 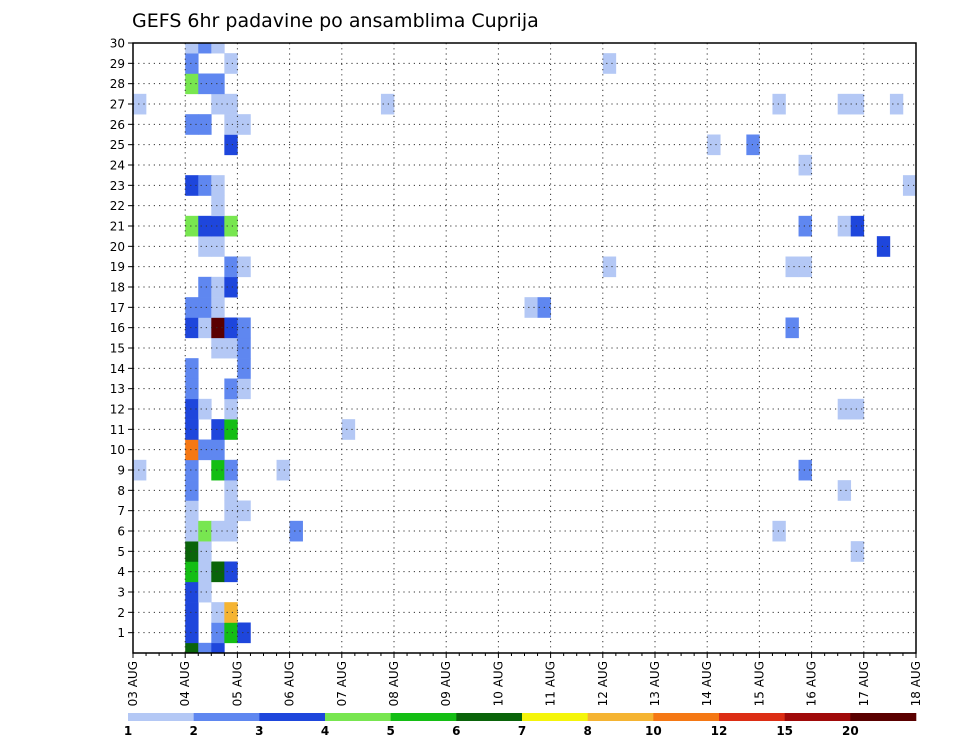 What do you see at coordinates (117, 410) in the screenshot?
I see `y-tick-label: 12` at bounding box center [117, 410].